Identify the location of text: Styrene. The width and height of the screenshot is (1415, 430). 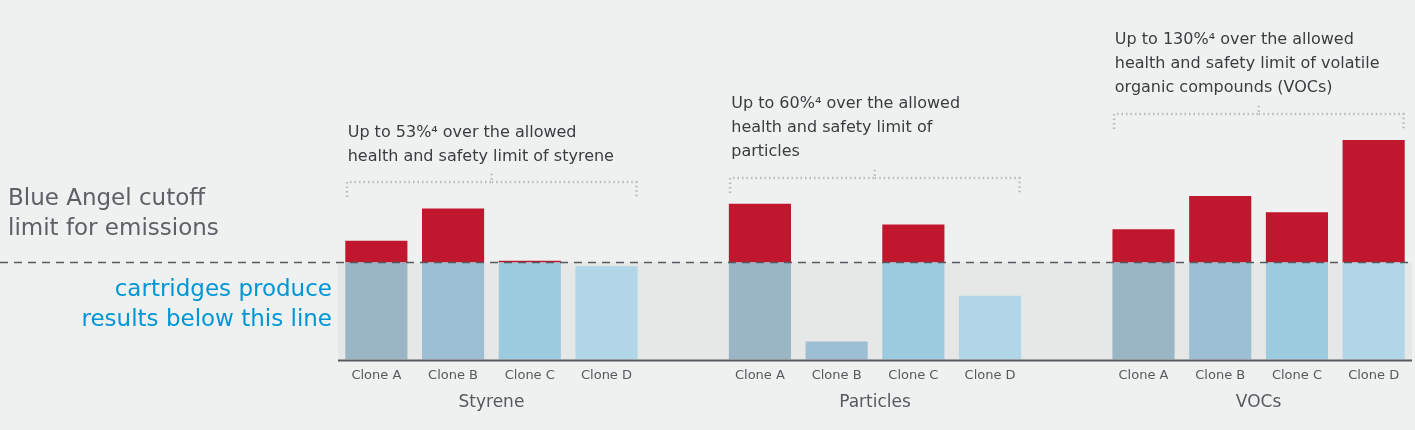
(491, 401).